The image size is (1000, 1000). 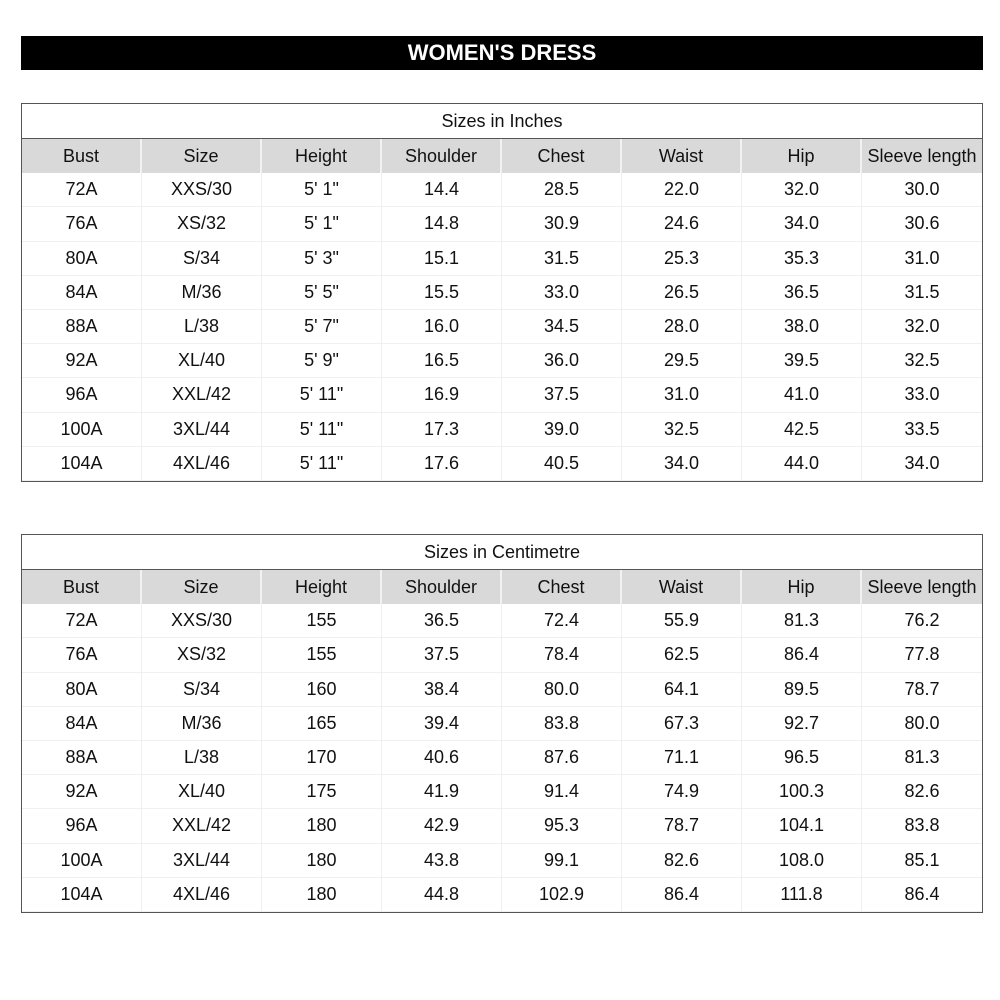 What do you see at coordinates (562, 361) in the screenshot?
I see `table-cell: 36.0` at bounding box center [562, 361].